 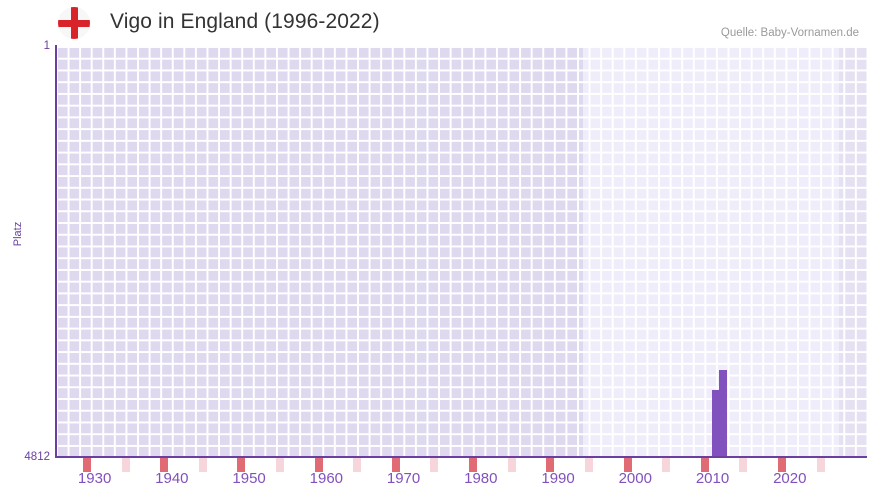 What do you see at coordinates (46, 46) in the screenshot?
I see `y-axis-tick-top: 1` at bounding box center [46, 46].